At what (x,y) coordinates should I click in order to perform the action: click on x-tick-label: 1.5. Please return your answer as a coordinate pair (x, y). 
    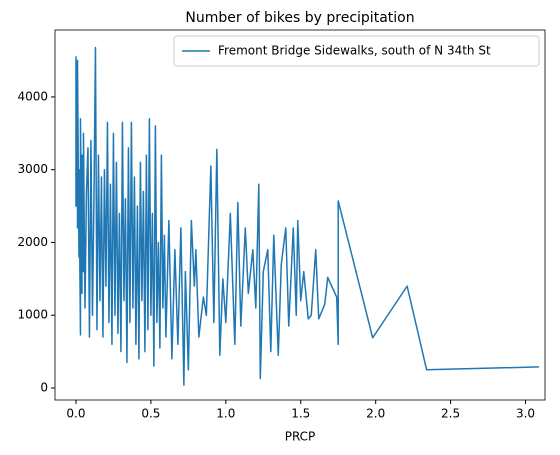
    Looking at the image, I should click on (300, 414).